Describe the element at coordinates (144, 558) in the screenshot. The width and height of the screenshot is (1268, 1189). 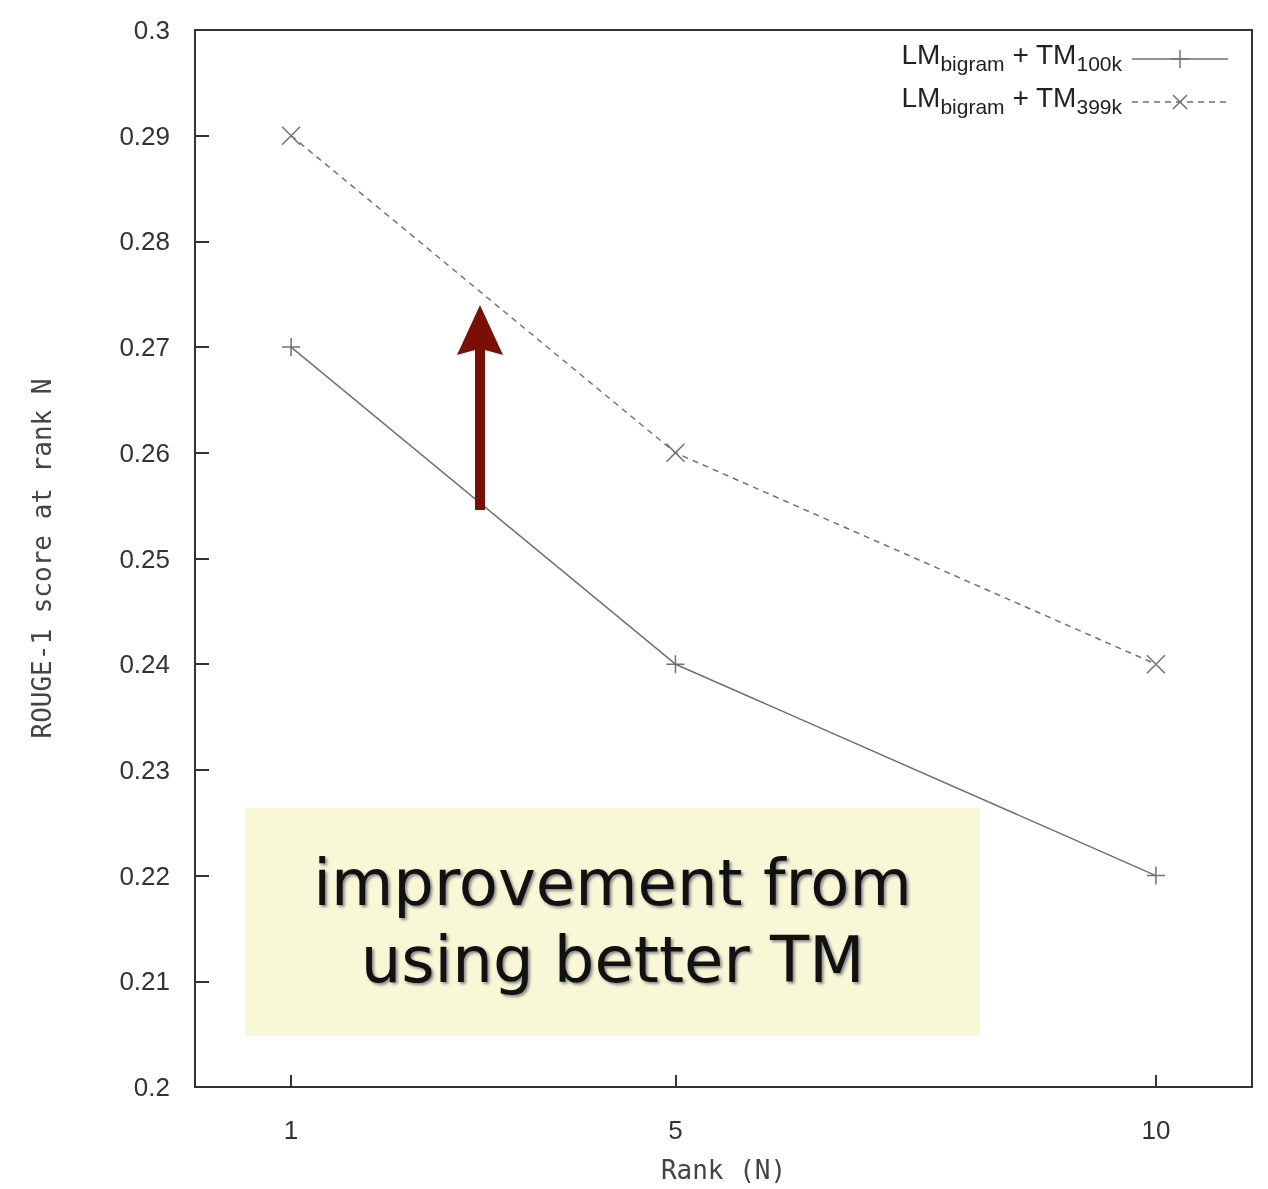
I see `y-tick-label: 0.25` at that location.